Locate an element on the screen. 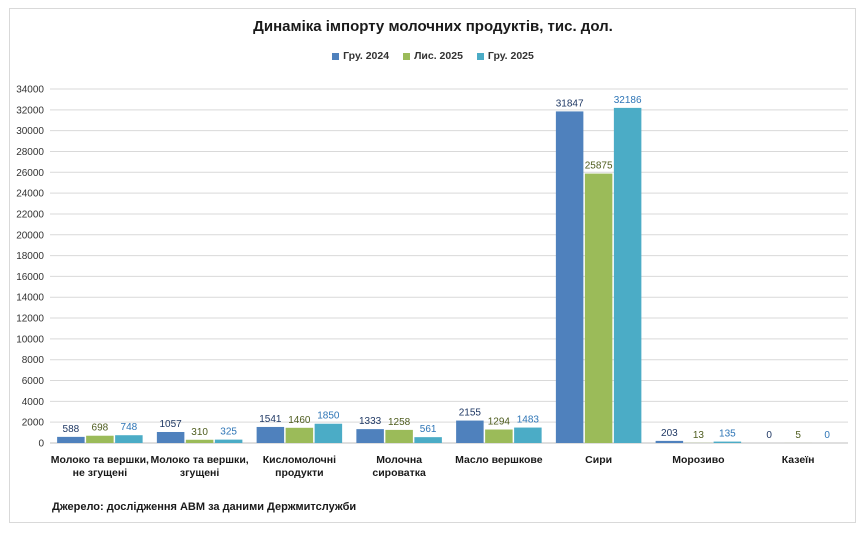 The height and width of the screenshot is (536, 866). y-tick-label: 8000 is located at coordinates (33, 360).